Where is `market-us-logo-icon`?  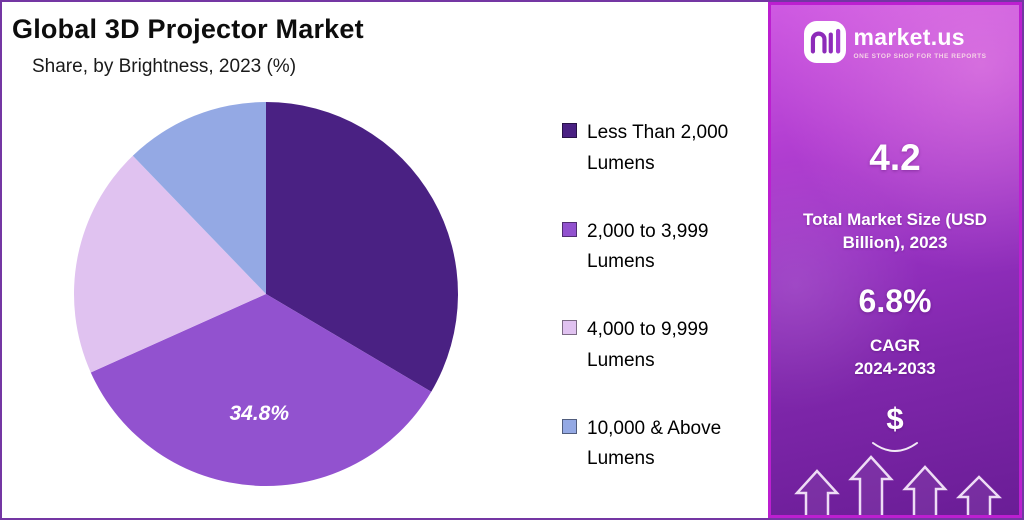
market-us-logo-icon is located at coordinates (824, 42).